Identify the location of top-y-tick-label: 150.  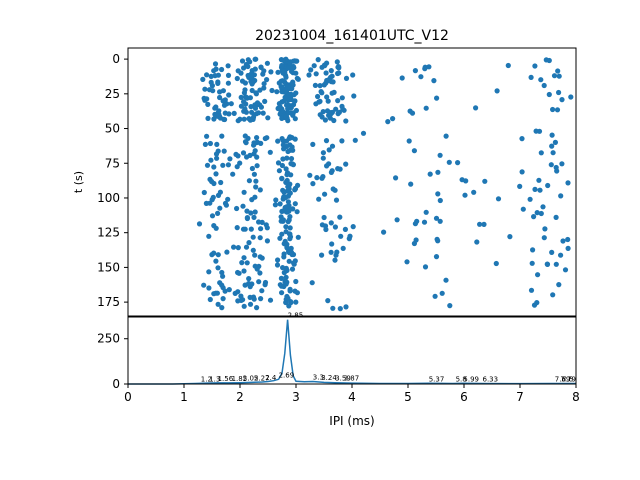
(108, 267).